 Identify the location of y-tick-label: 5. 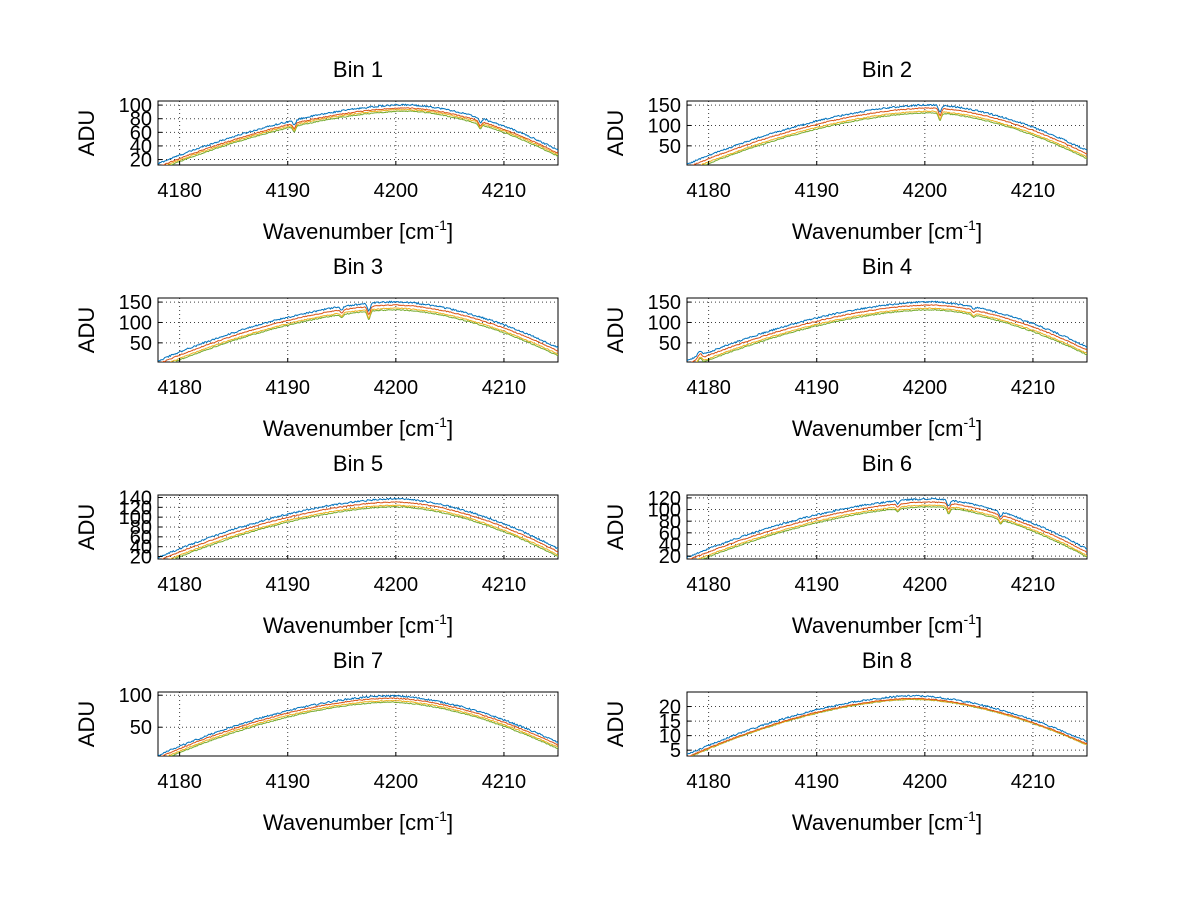
(675, 751).